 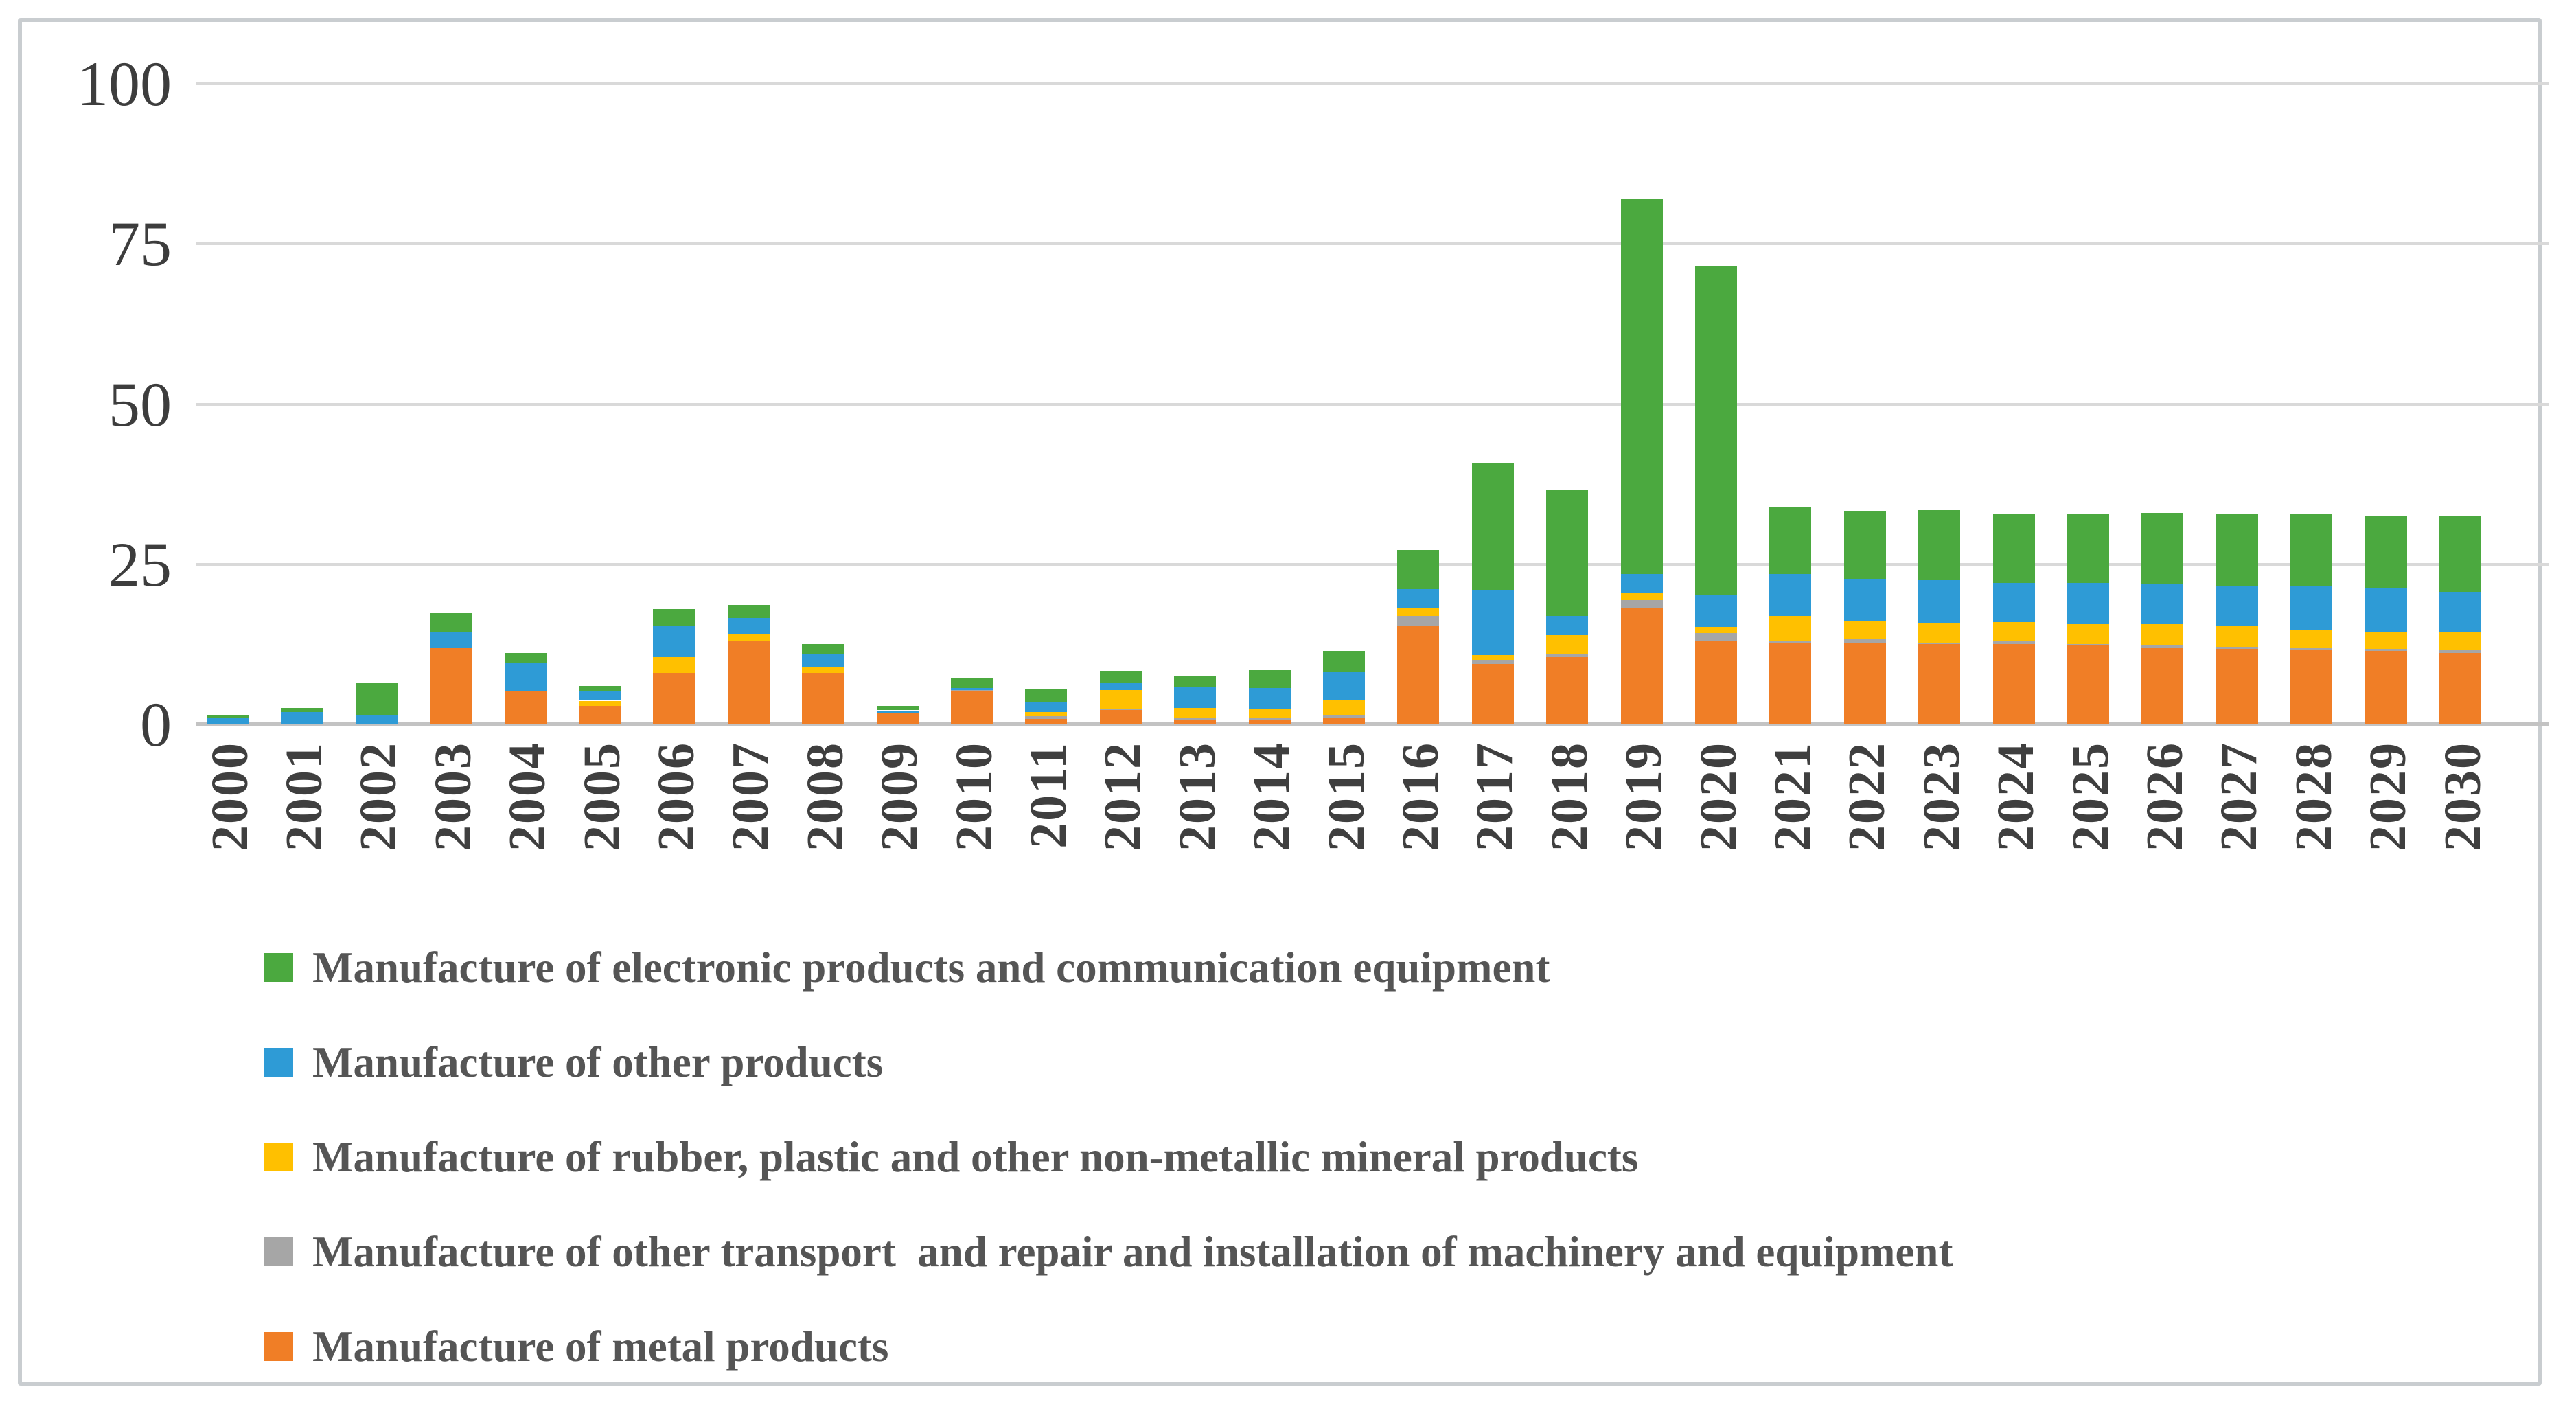 I want to click on bar-stack-2008, so click(x=823, y=684).